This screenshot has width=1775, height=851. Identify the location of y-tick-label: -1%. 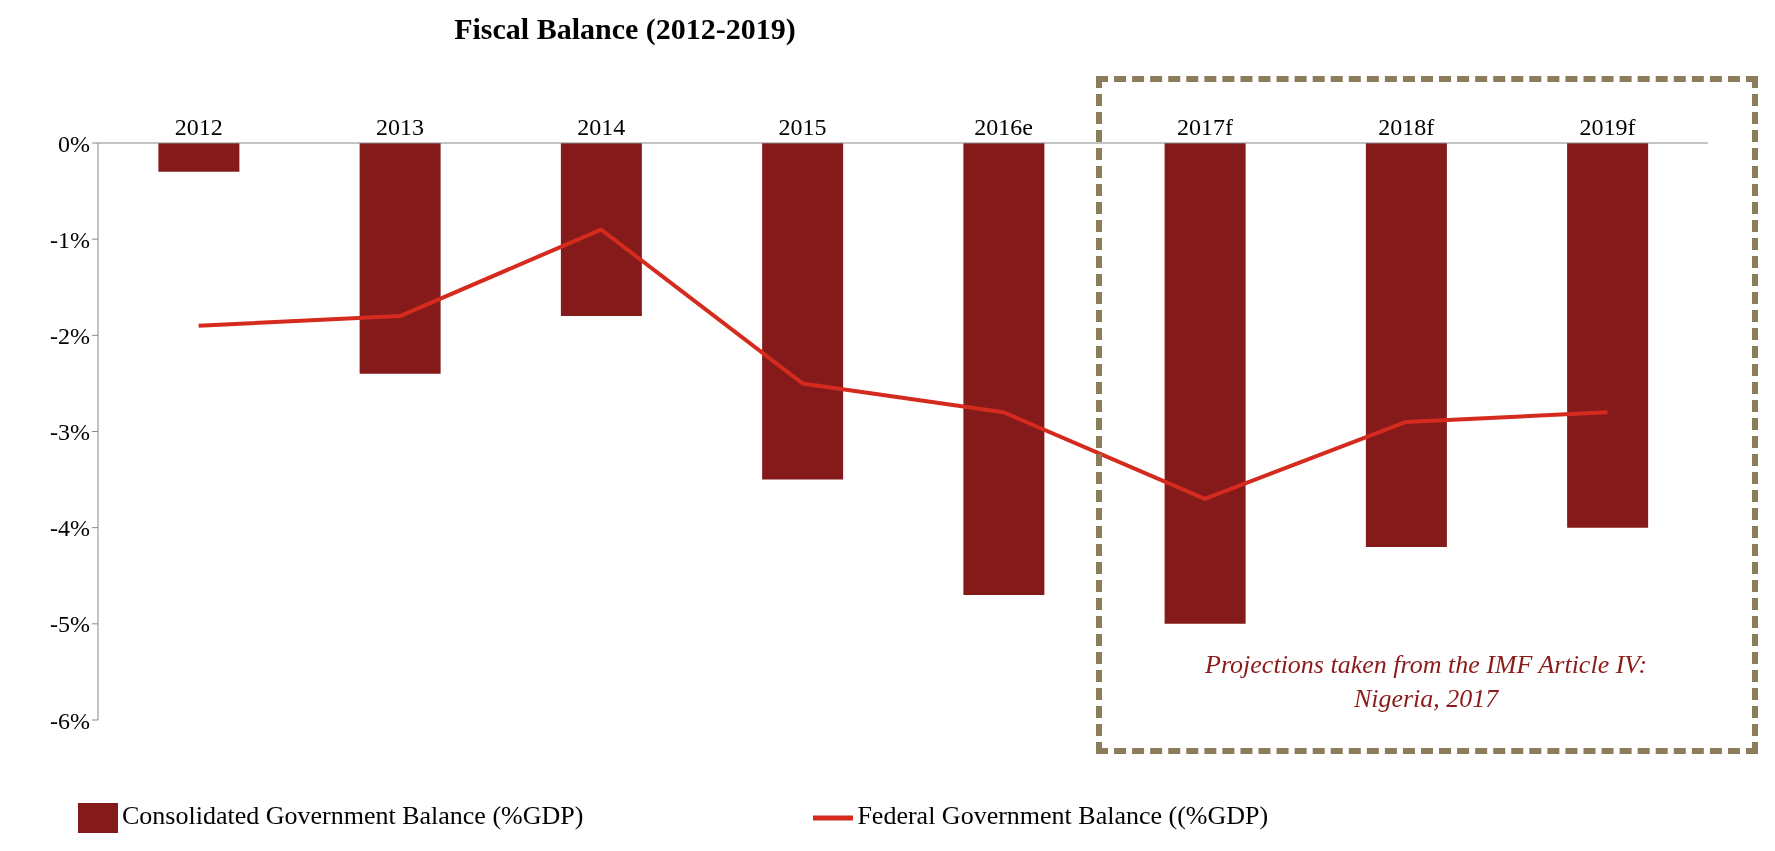
(70, 239).